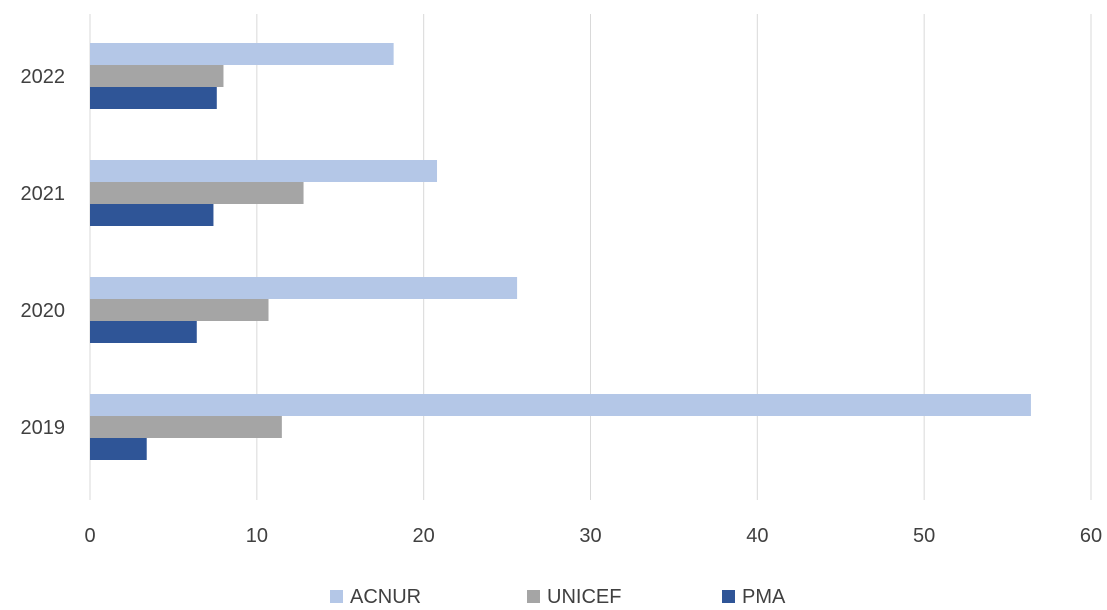 This screenshot has width=1107, height=610. I want to click on bar-acnur-2022, so click(242, 54).